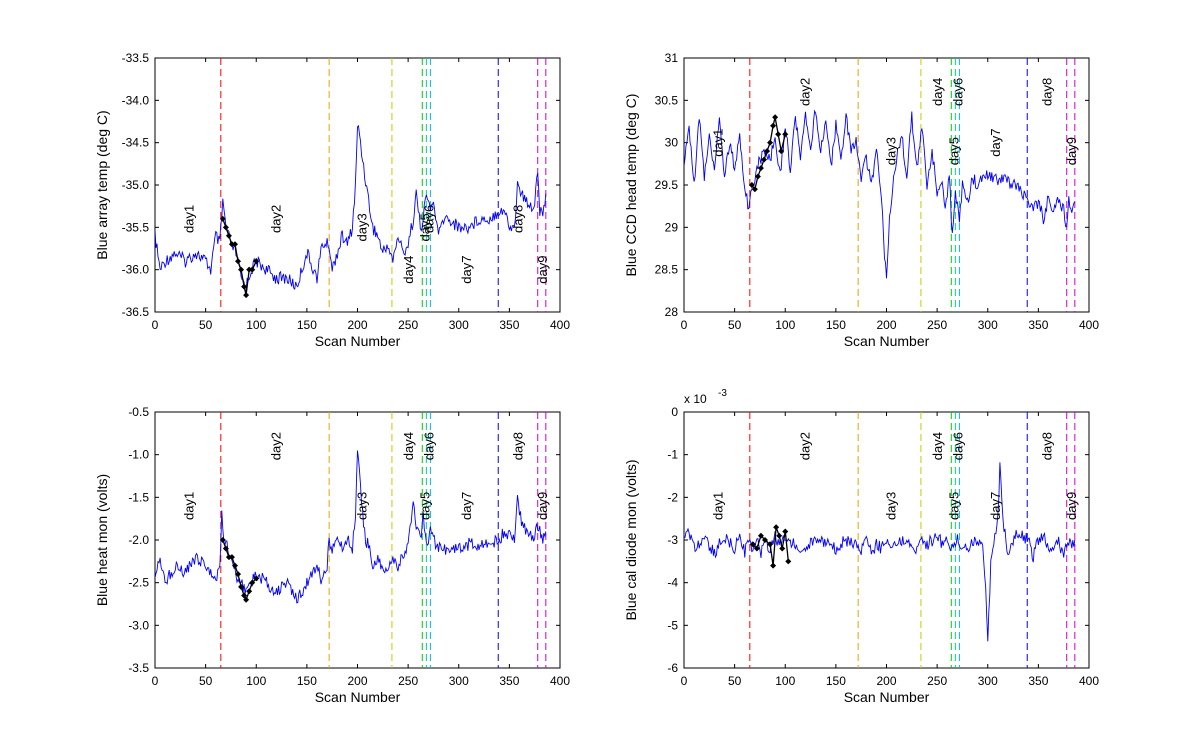 The width and height of the screenshot is (1200, 750). I want to click on exponent-superscript: -3, so click(722, 393).